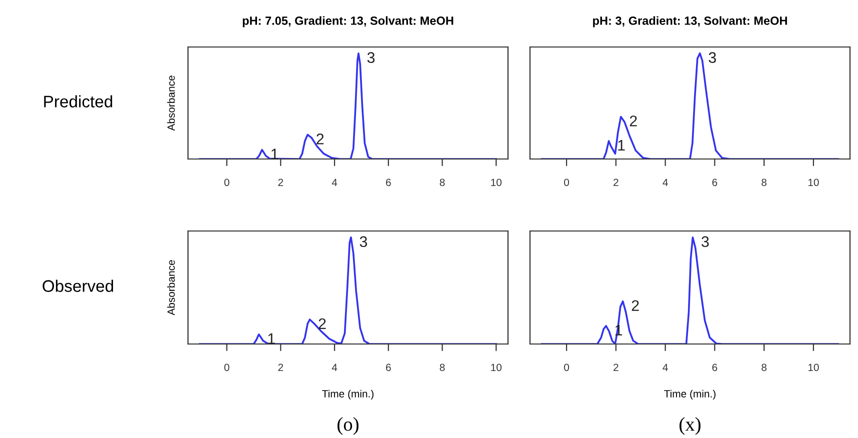 The height and width of the screenshot is (438, 858). What do you see at coordinates (348, 22) in the screenshot?
I see `chart-title: pH: 7.05, Gradient: 13, Solvant: MeOH` at bounding box center [348, 22].